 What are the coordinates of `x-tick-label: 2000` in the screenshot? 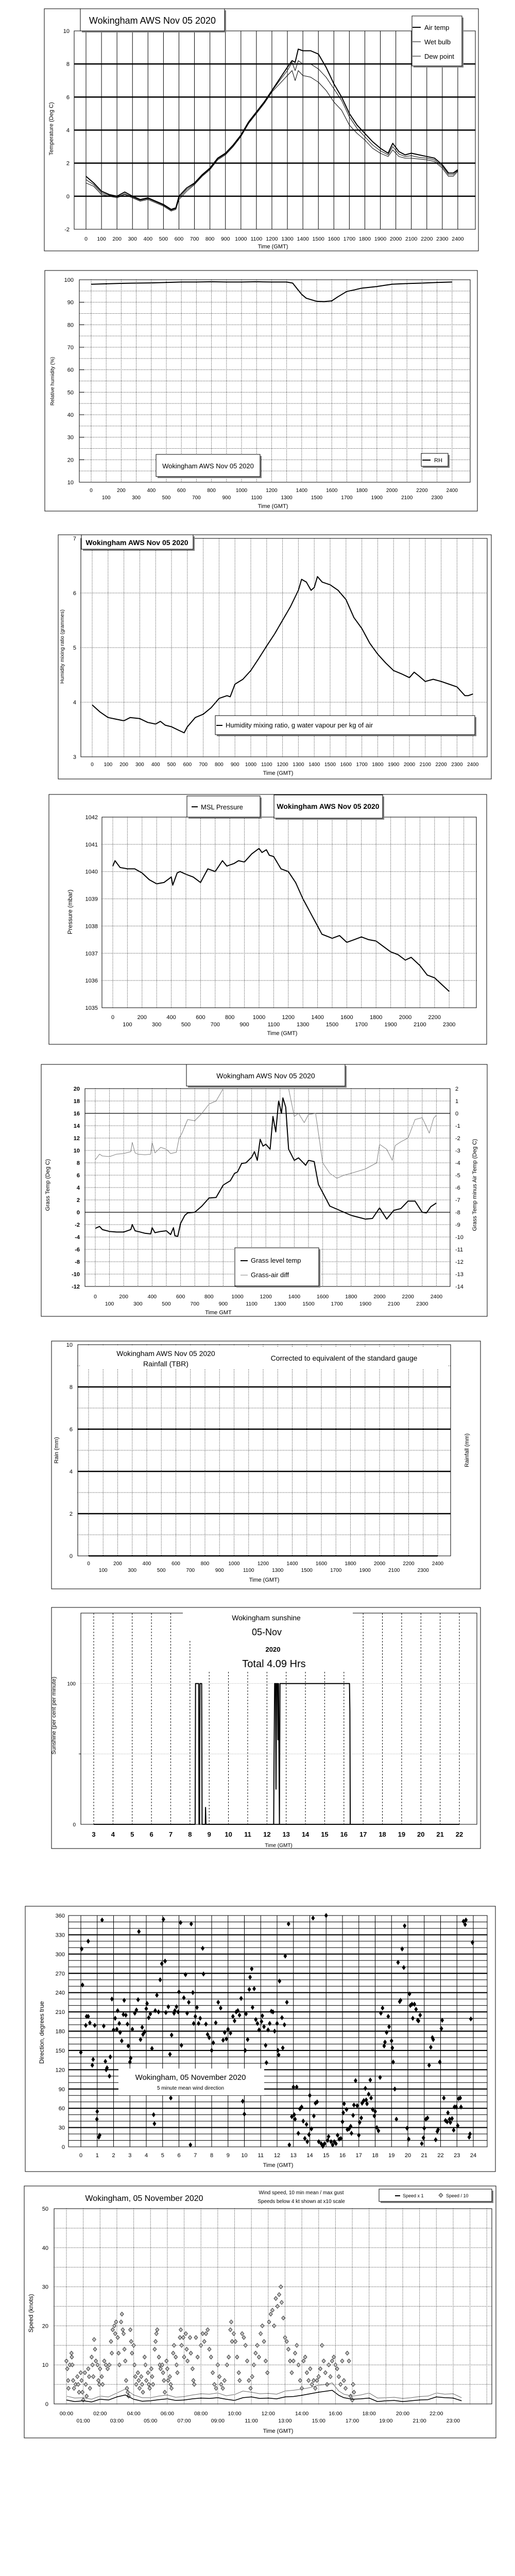 It's located at (380, 1564).